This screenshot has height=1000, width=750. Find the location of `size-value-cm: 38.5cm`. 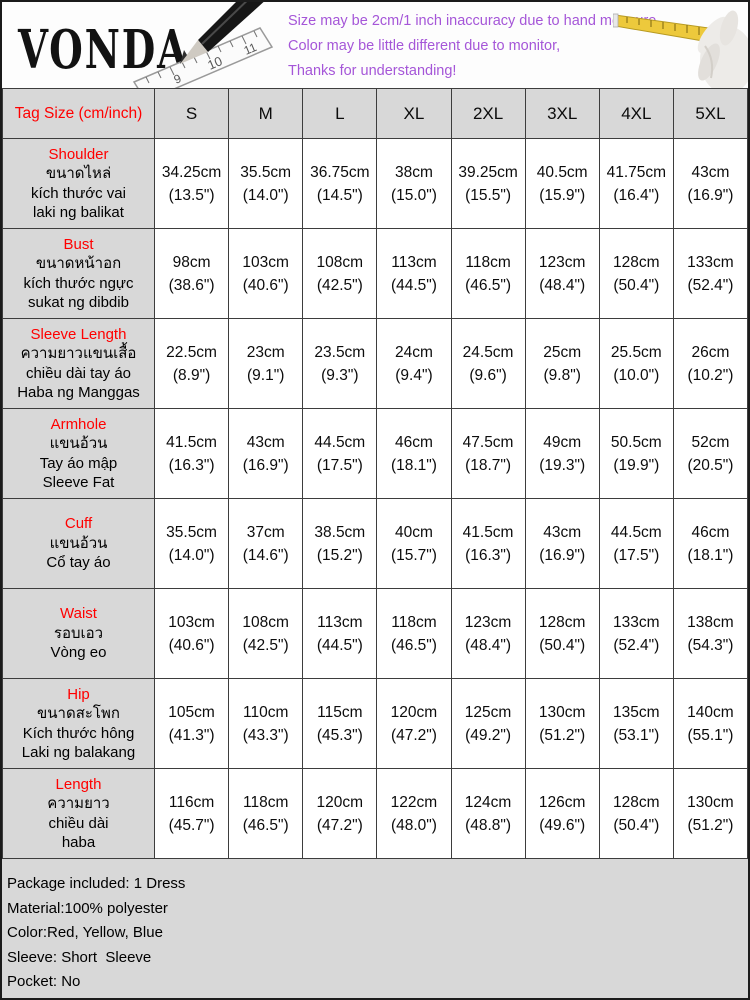

size-value-cm: 38.5cm is located at coordinates (340, 532).